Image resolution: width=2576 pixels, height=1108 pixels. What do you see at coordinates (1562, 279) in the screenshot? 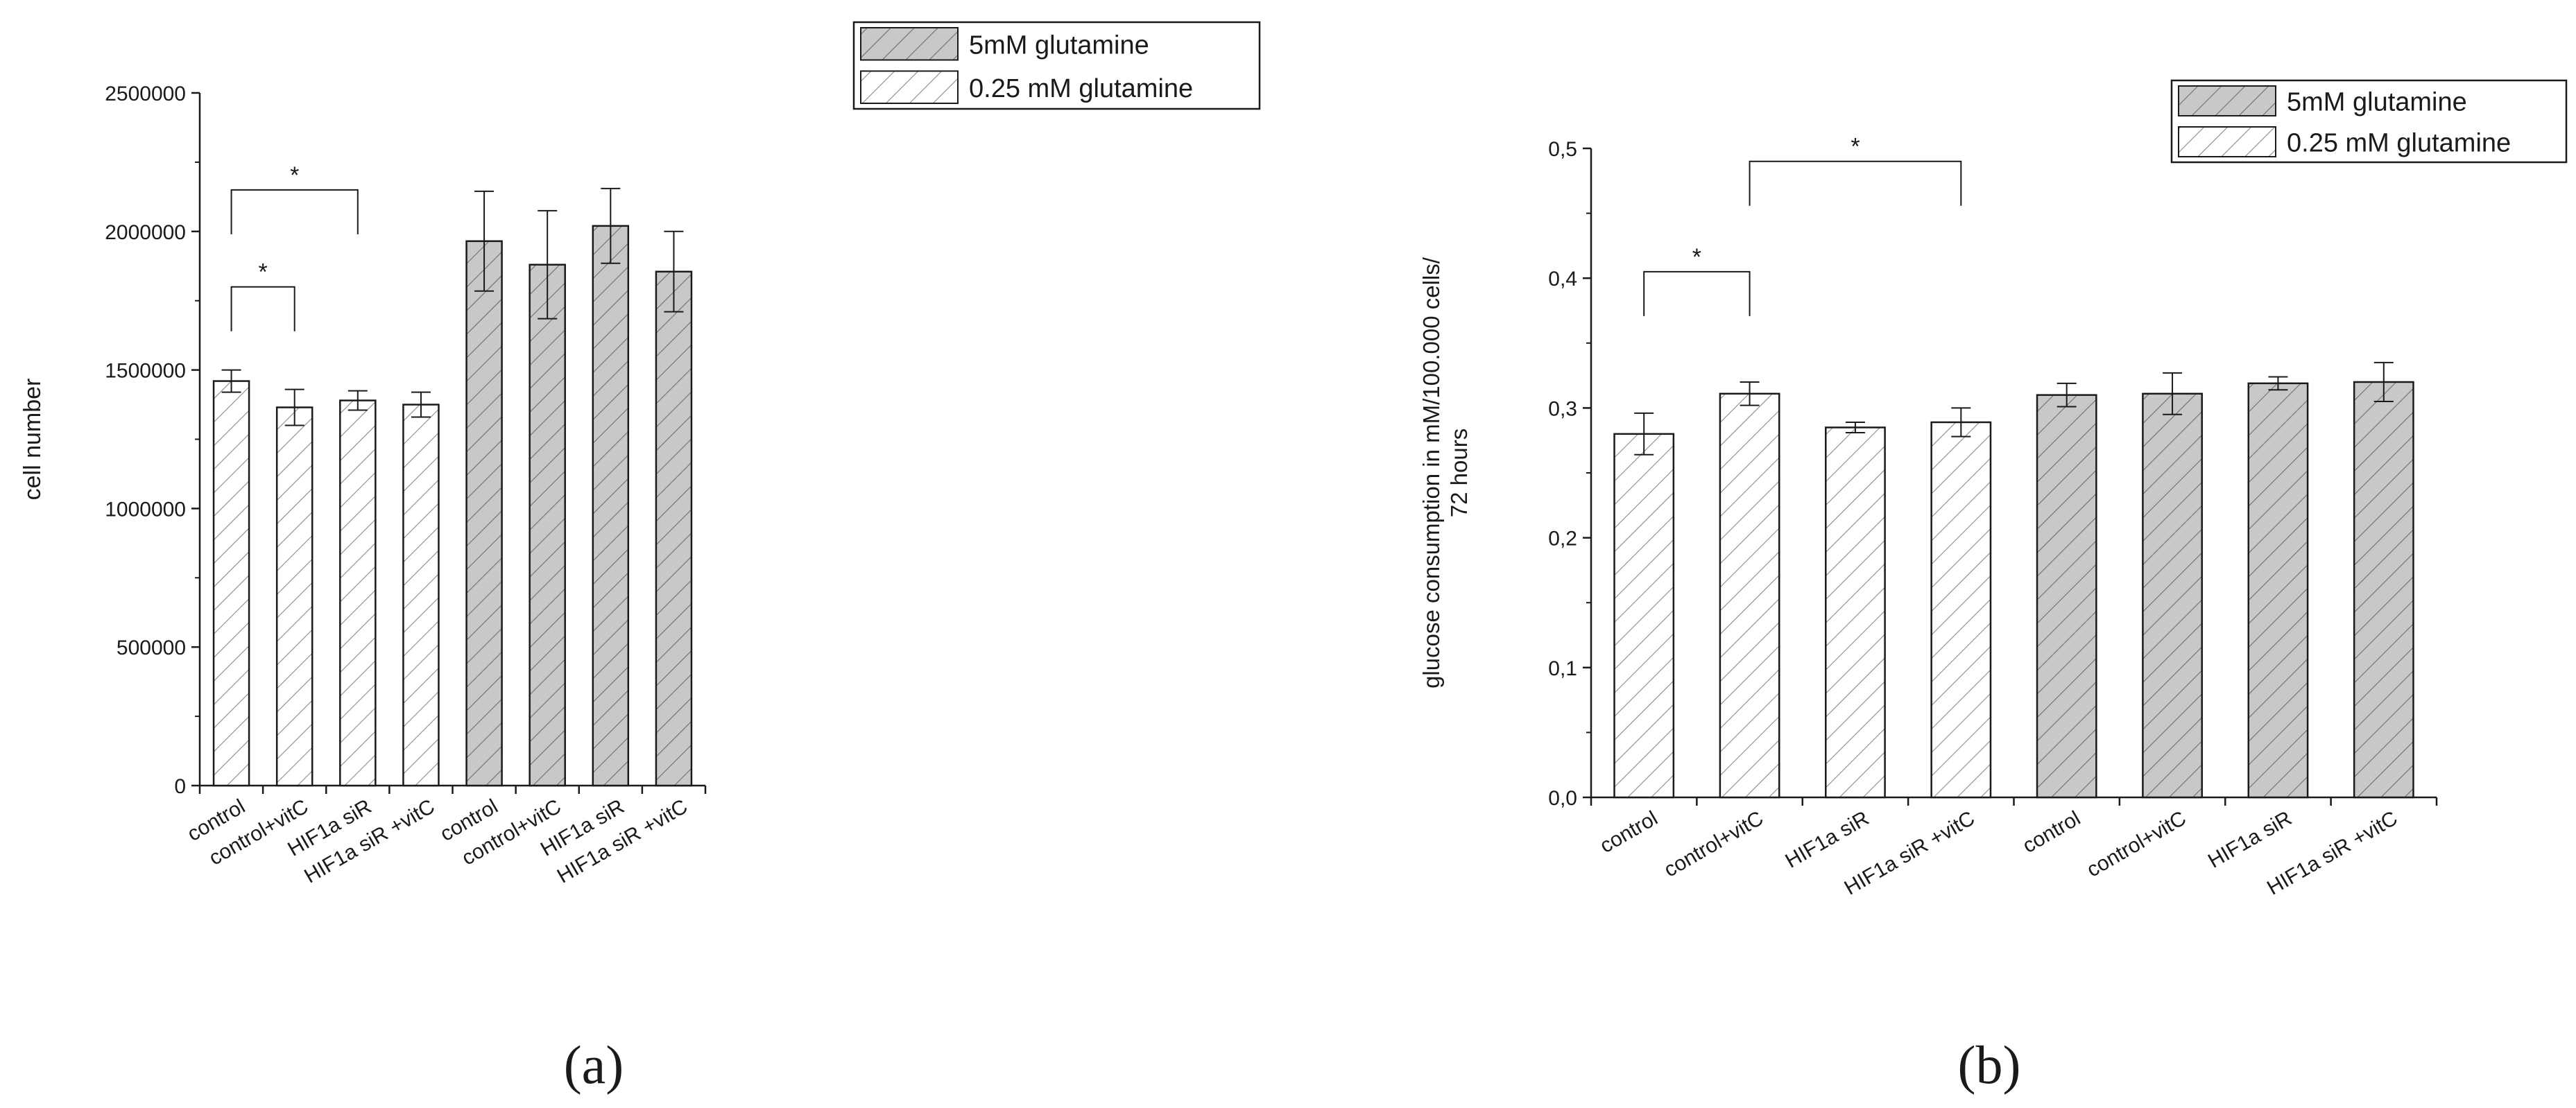
I see `y-tick-label: 0,4` at bounding box center [1562, 279].